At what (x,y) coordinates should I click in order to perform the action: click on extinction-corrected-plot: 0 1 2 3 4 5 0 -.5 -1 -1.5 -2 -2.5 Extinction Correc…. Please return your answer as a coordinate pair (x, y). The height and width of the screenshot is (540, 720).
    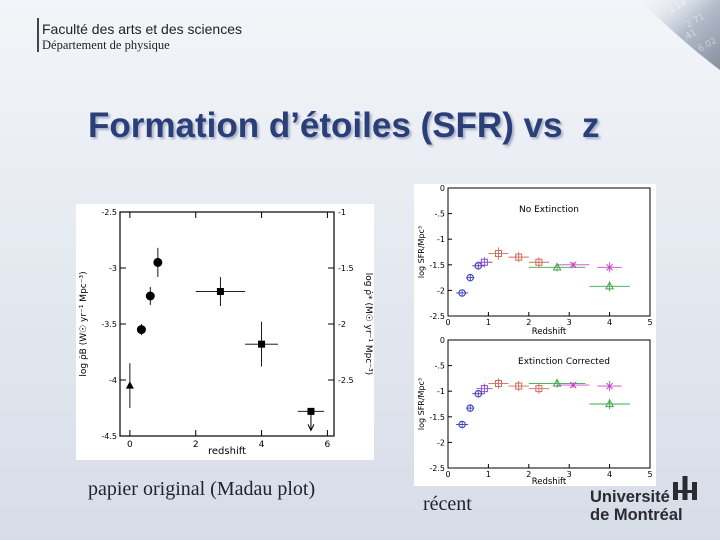
    Looking at the image, I should click on (535, 411).